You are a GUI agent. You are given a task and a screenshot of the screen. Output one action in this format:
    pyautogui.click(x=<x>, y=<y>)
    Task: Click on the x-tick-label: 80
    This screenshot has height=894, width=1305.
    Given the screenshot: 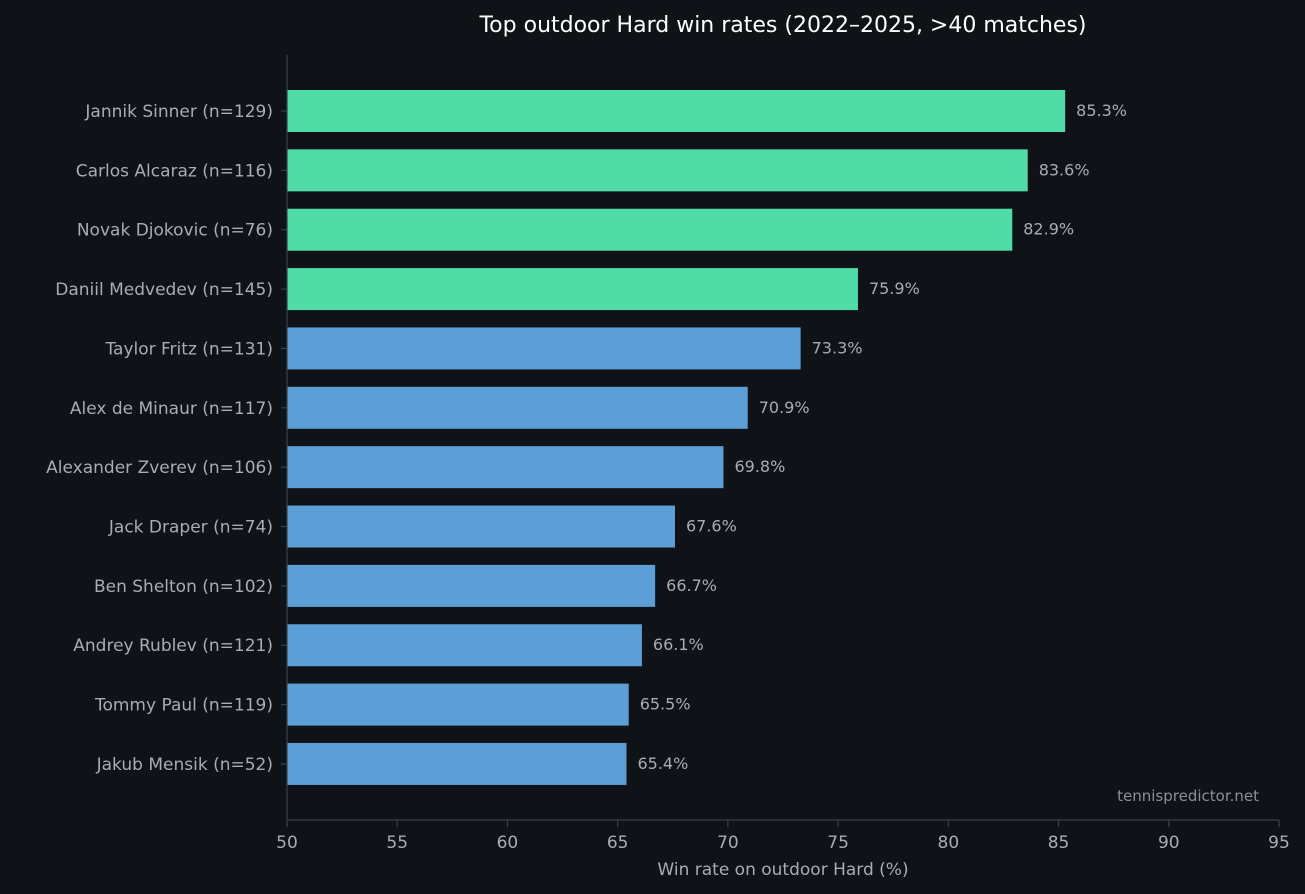 What is the action you would take?
    pyautogui.click(x=949, y=843)
    